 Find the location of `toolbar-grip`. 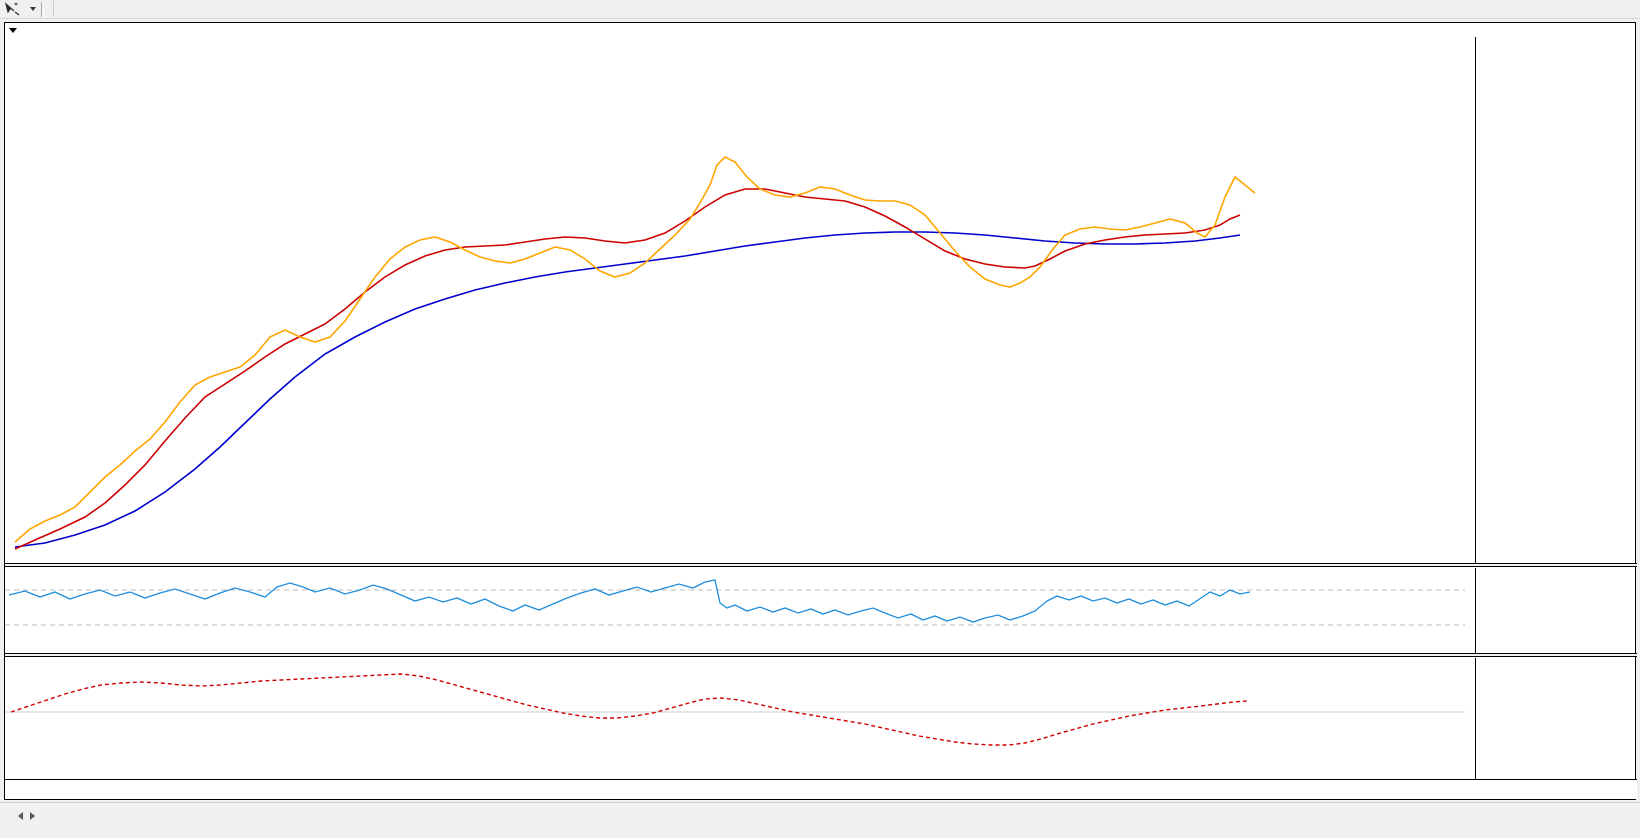

toolbar-grip is located at coordinates (42, 9).